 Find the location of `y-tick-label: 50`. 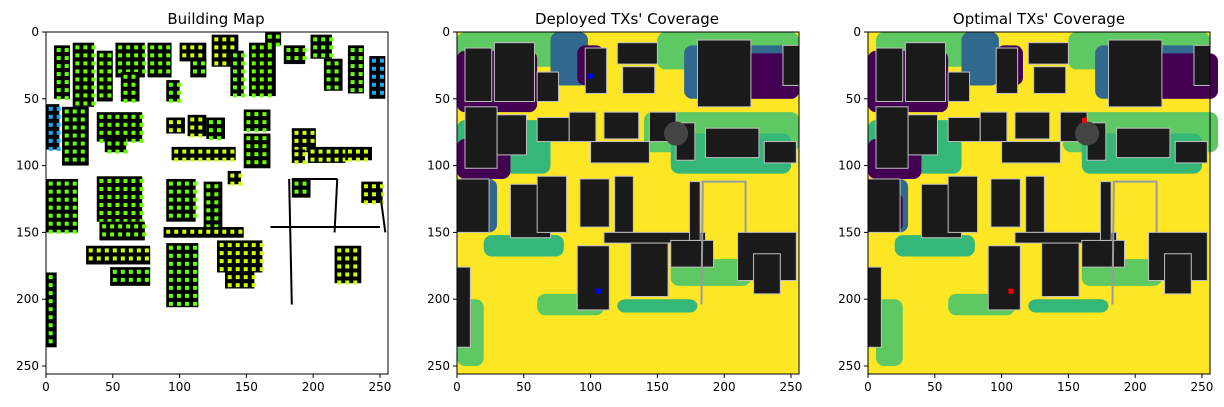

y-tick-label: 50 is located at coordinates (853, 99).